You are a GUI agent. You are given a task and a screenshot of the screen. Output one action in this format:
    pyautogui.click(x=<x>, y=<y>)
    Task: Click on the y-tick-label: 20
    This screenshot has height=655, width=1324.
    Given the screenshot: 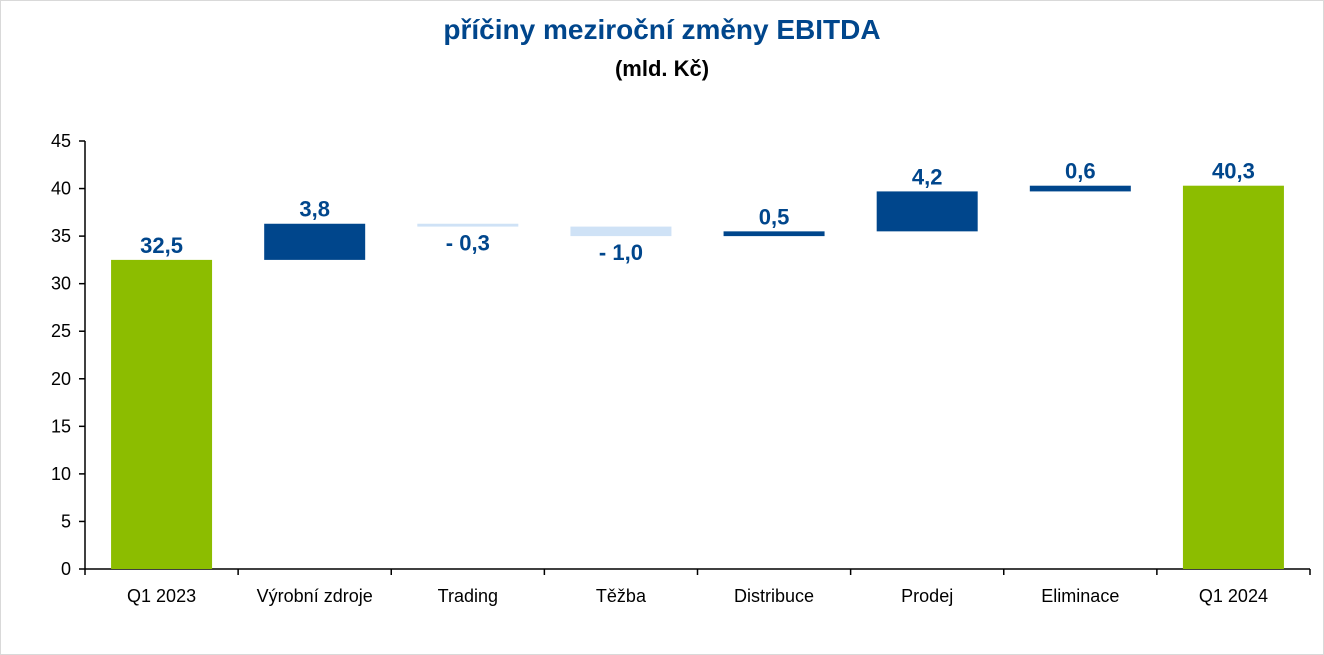 What is the action you would take?
    pyautogui.click(x=61, y=379)
    